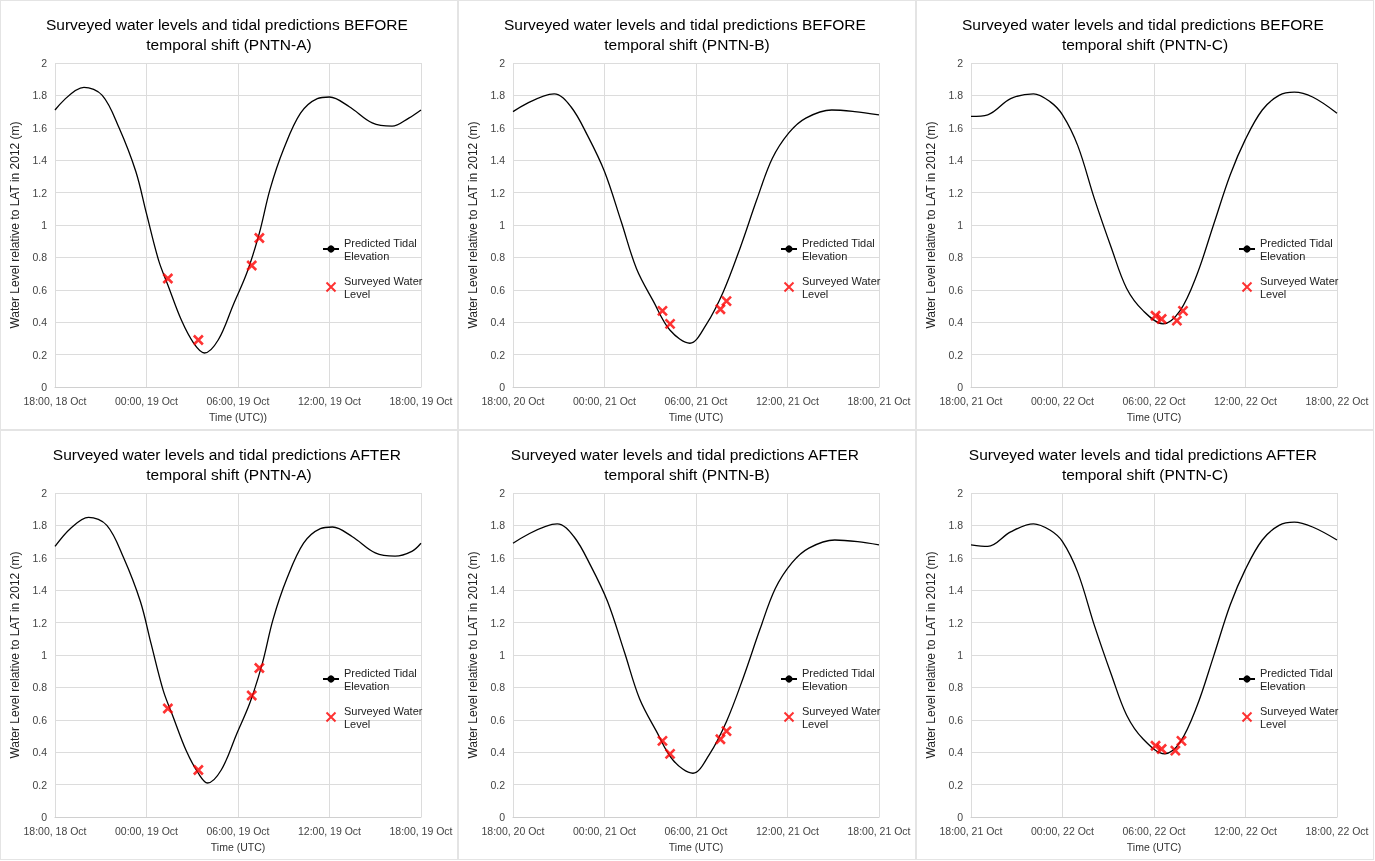  Describe the element at coordinates (604, 400) in the screenshot. I see `x-tick-label: 00:00, 21 Oct` at that location.